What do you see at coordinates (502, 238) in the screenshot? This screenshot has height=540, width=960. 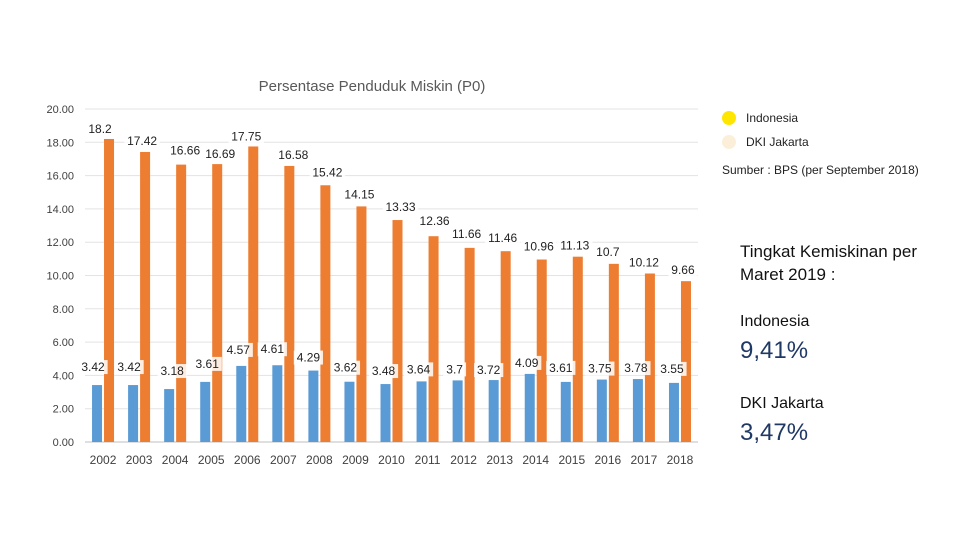 I see `data-label-bg-indonesia-2013` at bounding box center [502, 238].